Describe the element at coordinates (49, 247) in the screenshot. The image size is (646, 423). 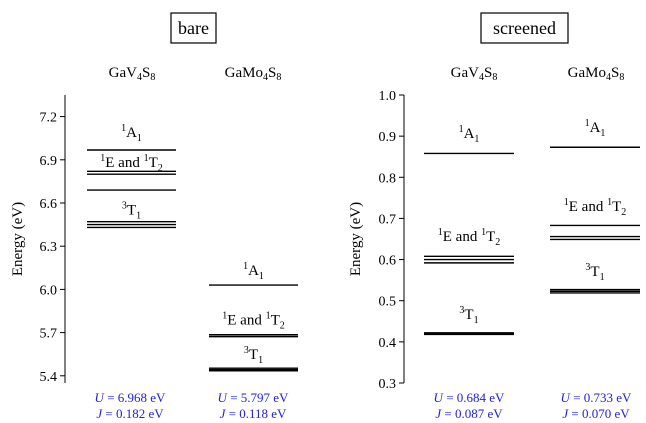
I see `y-tick-label: 6.3` at that location.